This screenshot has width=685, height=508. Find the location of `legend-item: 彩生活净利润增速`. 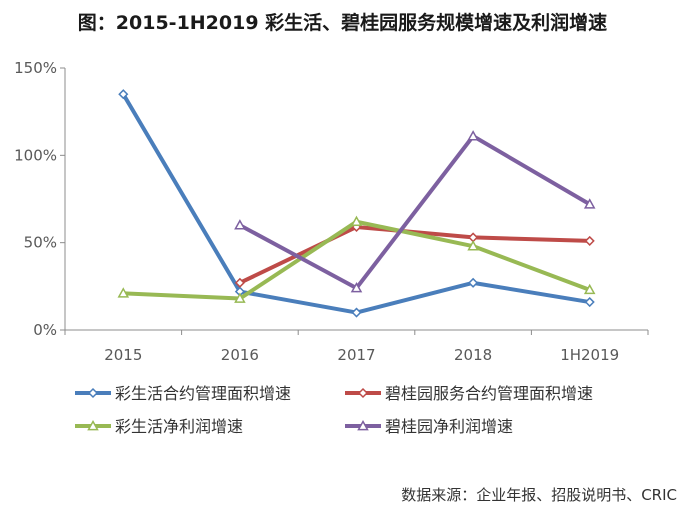

legend-item: 彩生活净利润增速 is located at coordinates (159, 426).